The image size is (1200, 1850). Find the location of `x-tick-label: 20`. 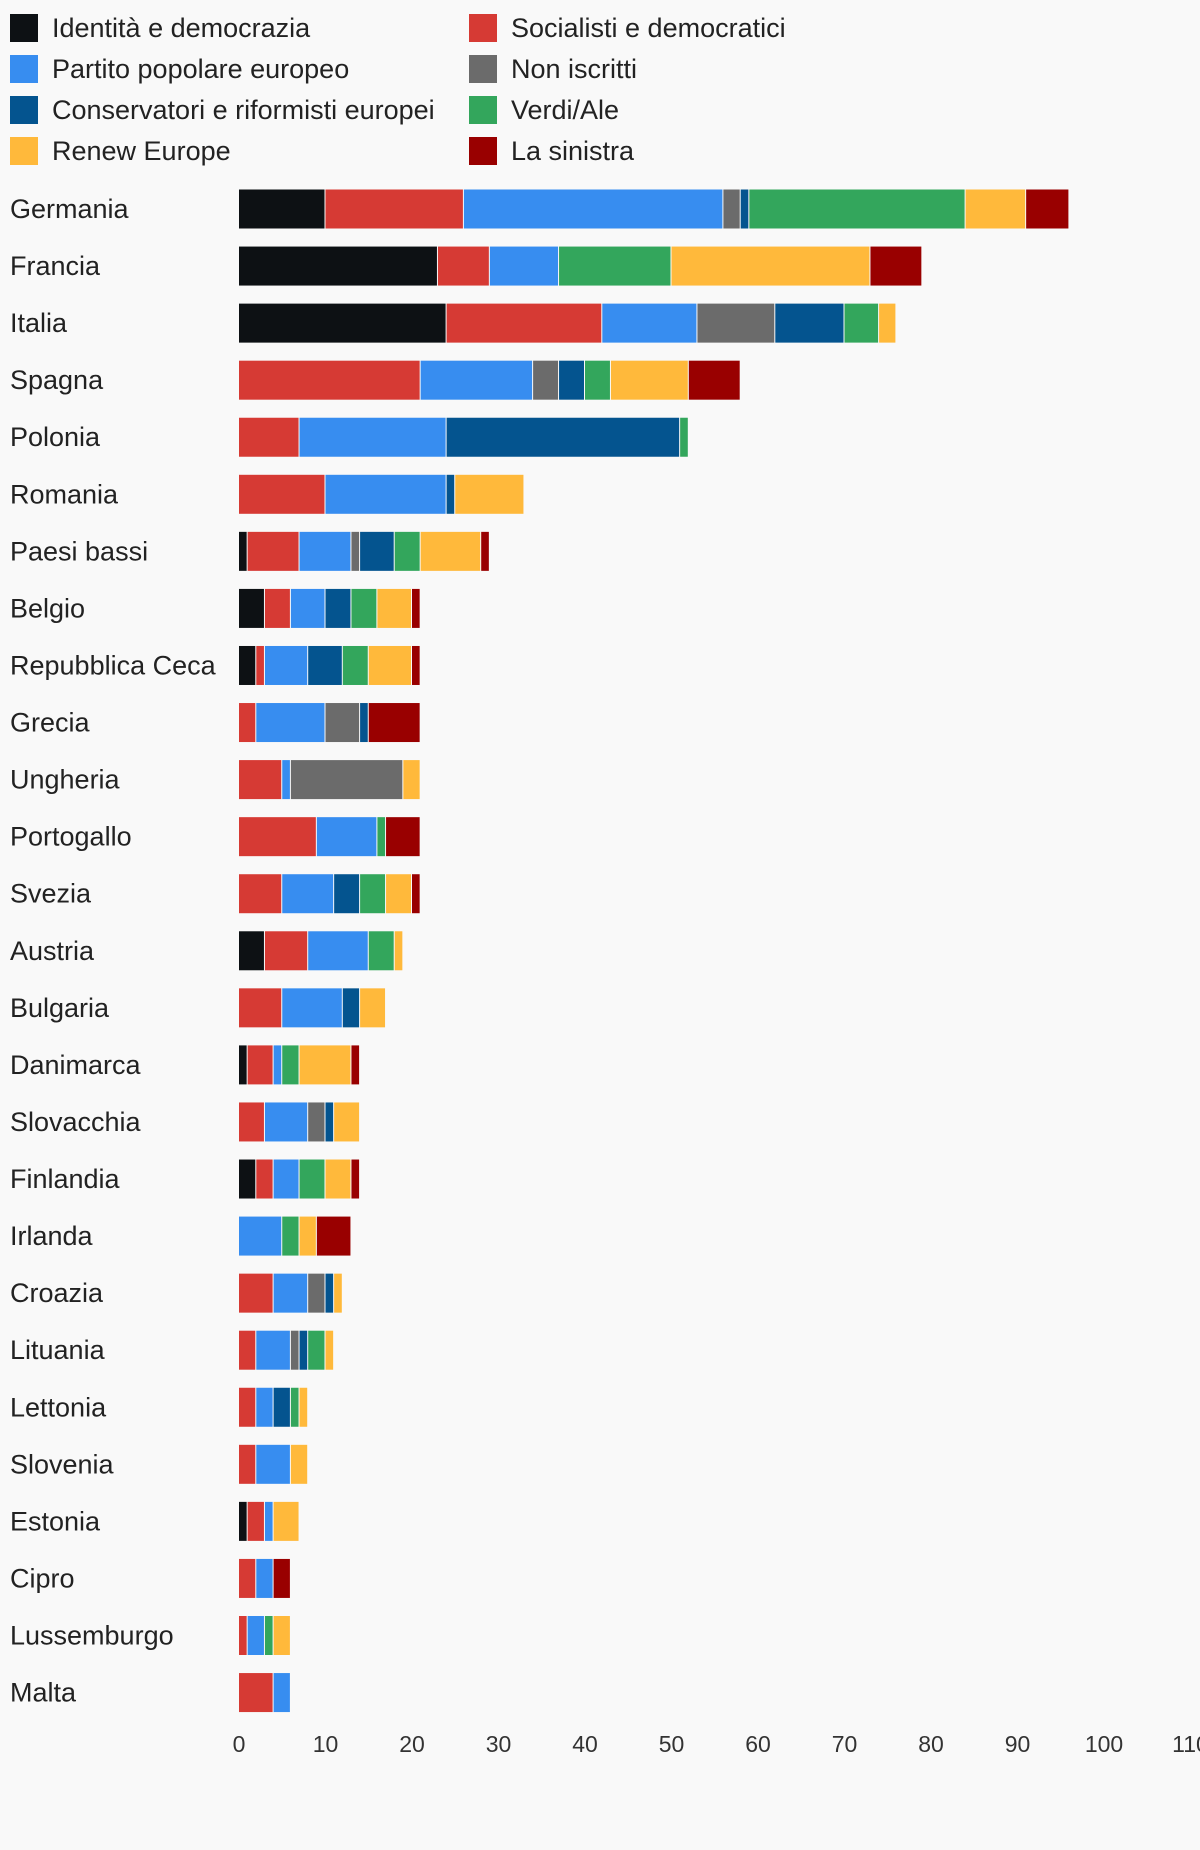

x-tick-label: 20 is located at coordinates (412, 1744).